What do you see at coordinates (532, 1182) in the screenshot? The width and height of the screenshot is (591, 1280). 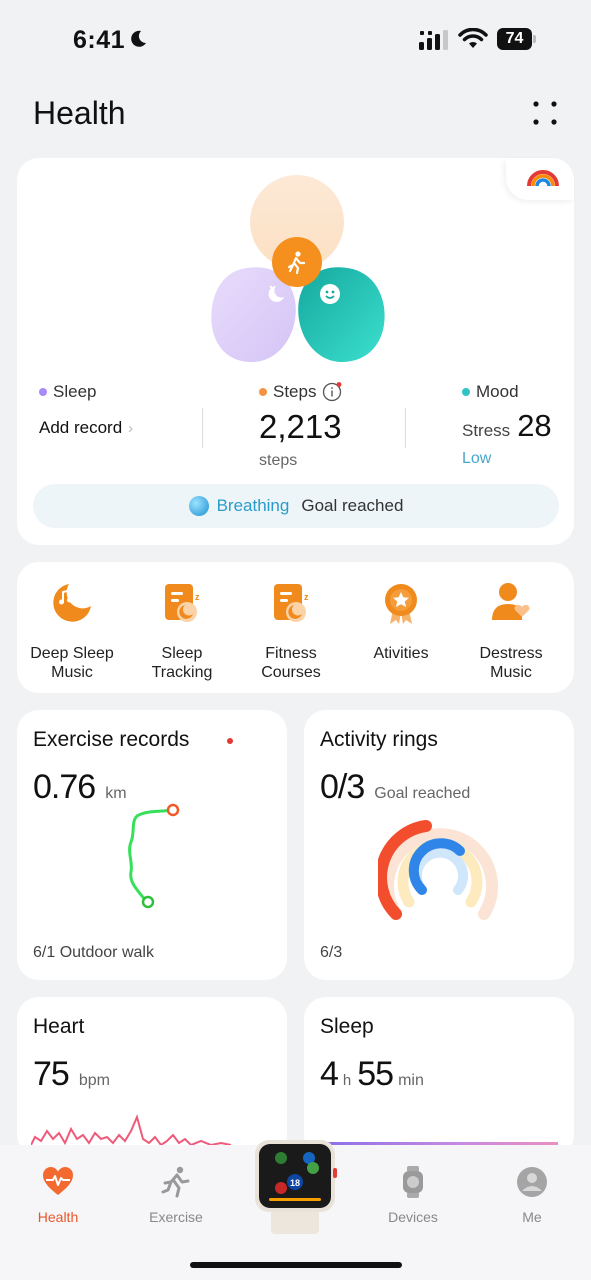 I see `profile-icon` at bounding box center [532, 1182].